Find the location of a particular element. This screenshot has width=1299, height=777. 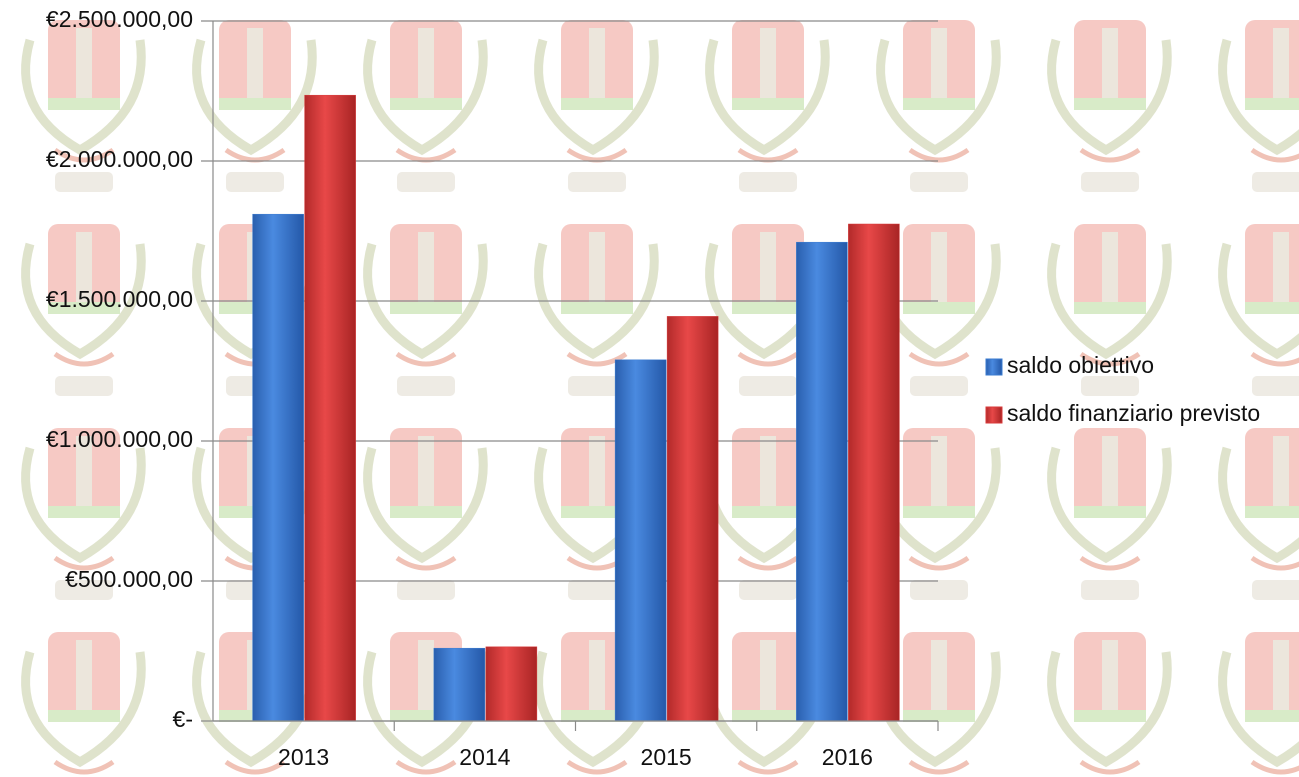

y-tick-label: €2.500.000,00 is located at coordinates (119, 19).